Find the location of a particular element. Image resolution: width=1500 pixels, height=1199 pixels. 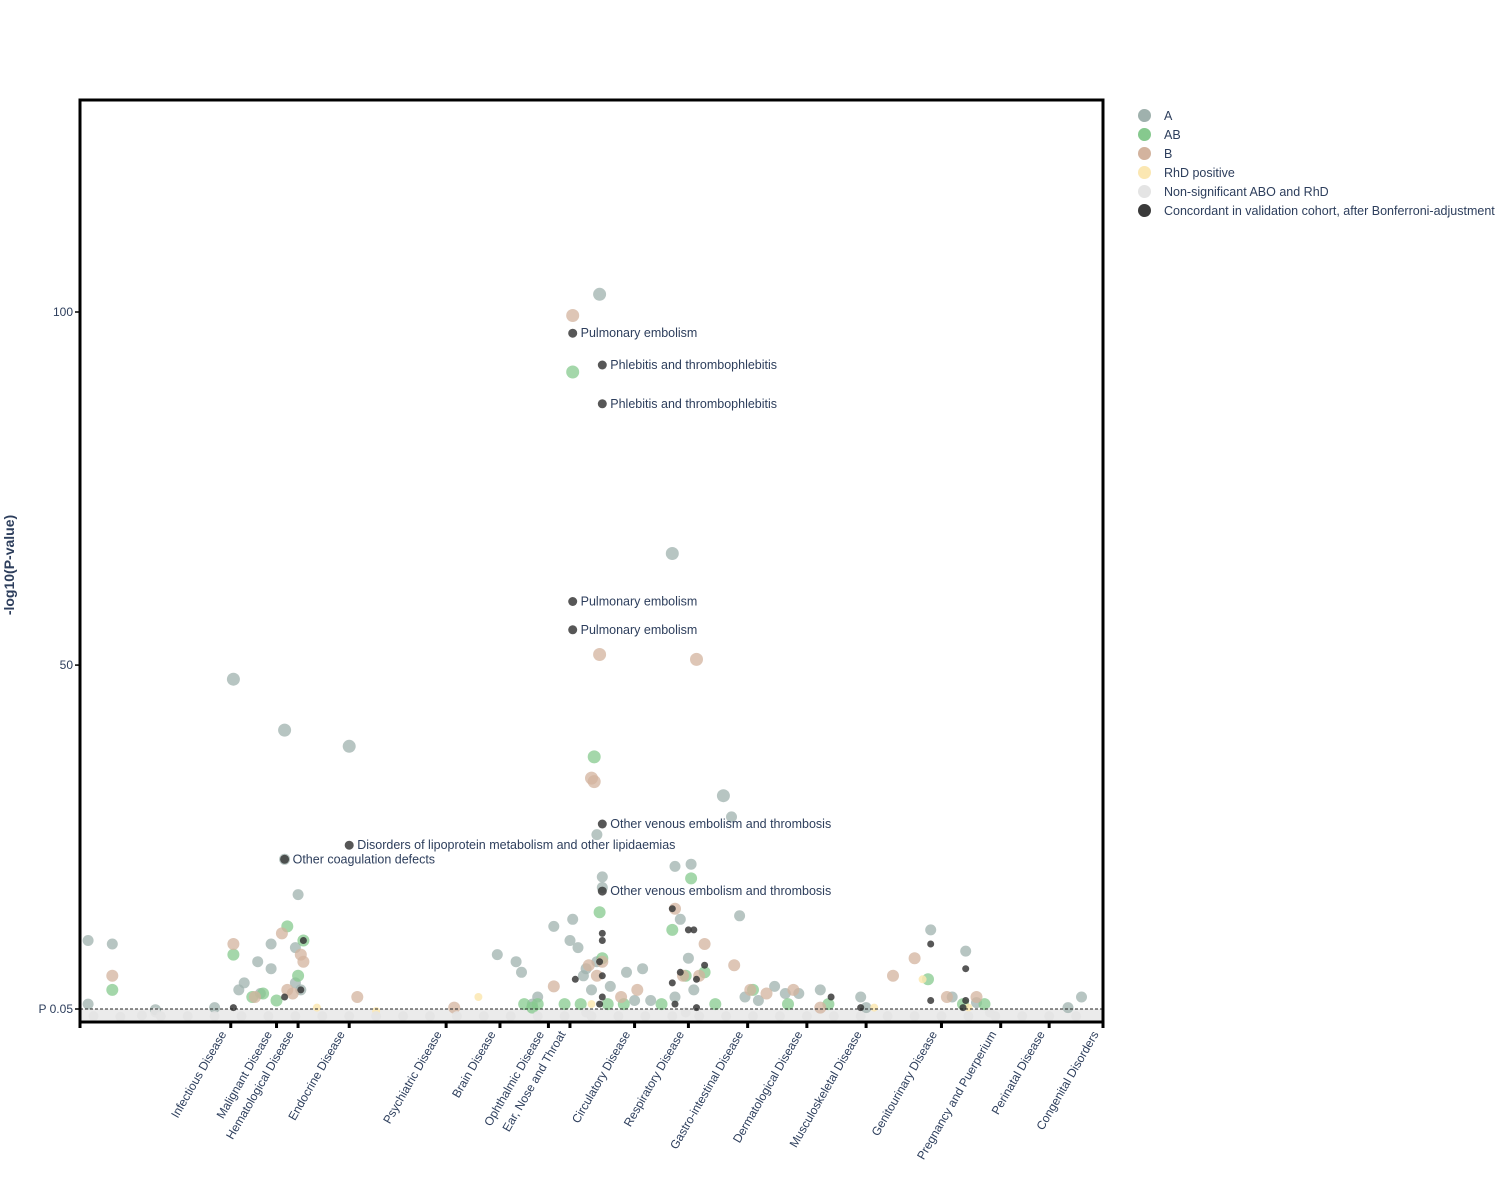

annotation-7: Other coagulation defects is located at coordinates (364, 859).